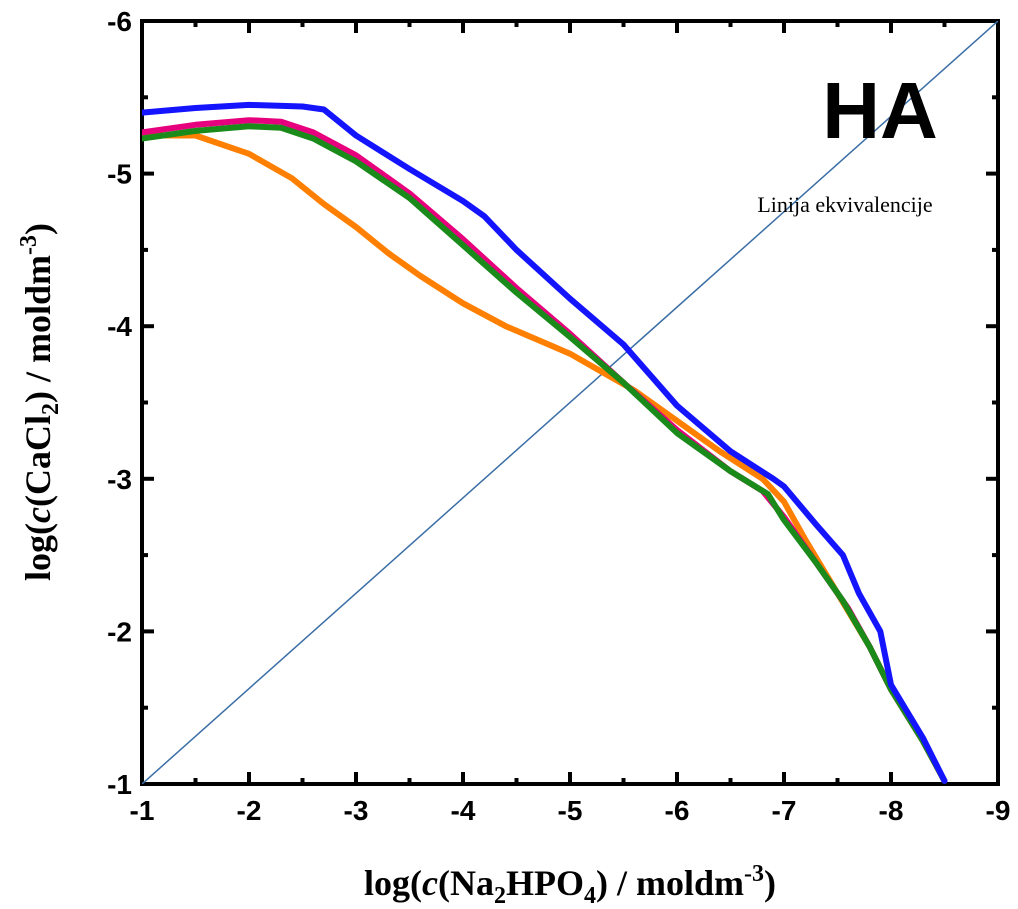 The width and height of the screenshot is (1018, 909). I want to click on y-axis-title: log(c(CaCl2) / moldm-3), so click(40, 402).